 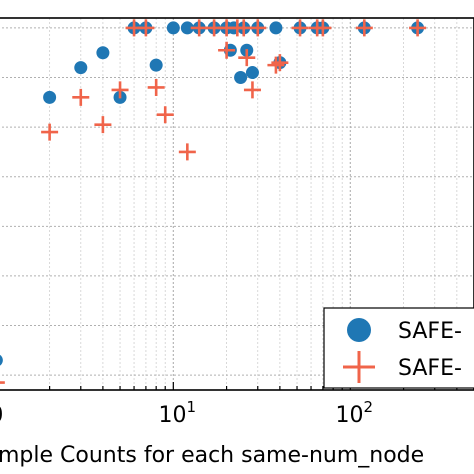 What do you see at coordinates (359, 330) in the screenshot?
I see `legend-circle-marker` at bounding box center [359, 330].